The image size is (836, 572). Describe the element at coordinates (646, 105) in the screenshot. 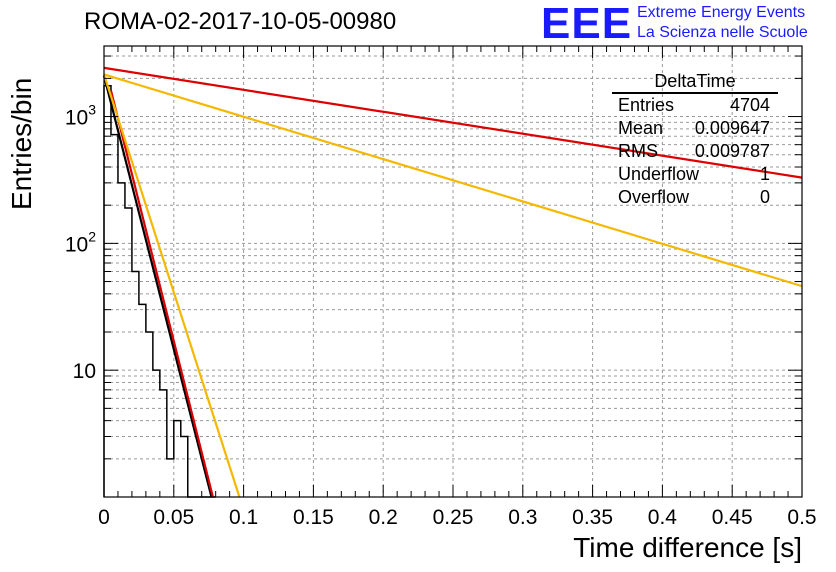

I see `stats-label: Entries` at that location.